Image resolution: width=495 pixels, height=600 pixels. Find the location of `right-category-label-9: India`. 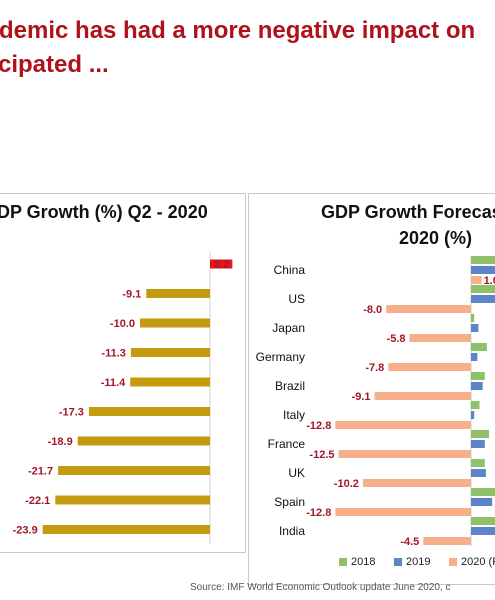

right-category-label-9: India is located at coordinates (292, 531).